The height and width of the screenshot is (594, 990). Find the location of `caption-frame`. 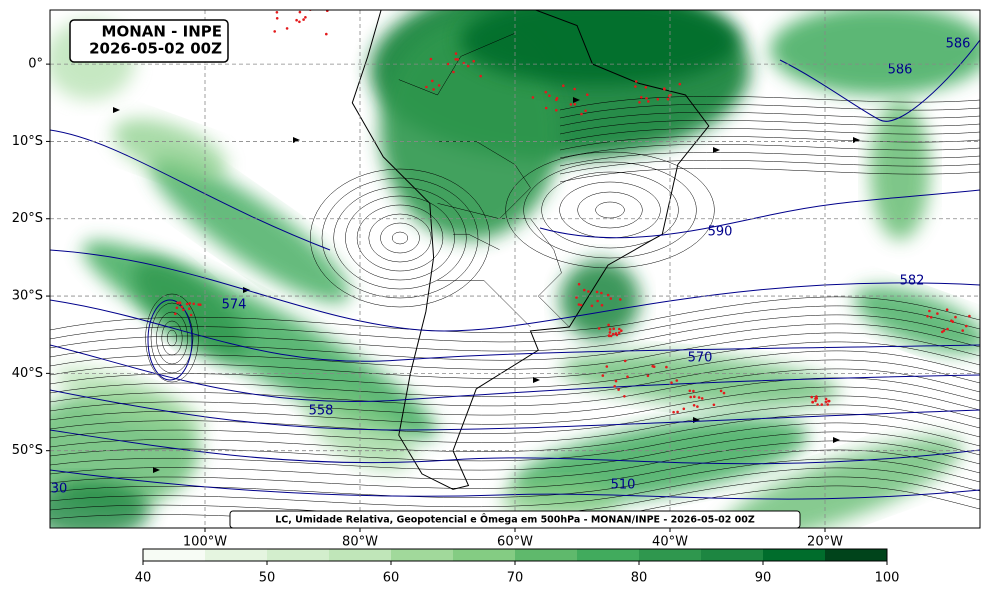

caption-frame is located at coordinates (515, 519).